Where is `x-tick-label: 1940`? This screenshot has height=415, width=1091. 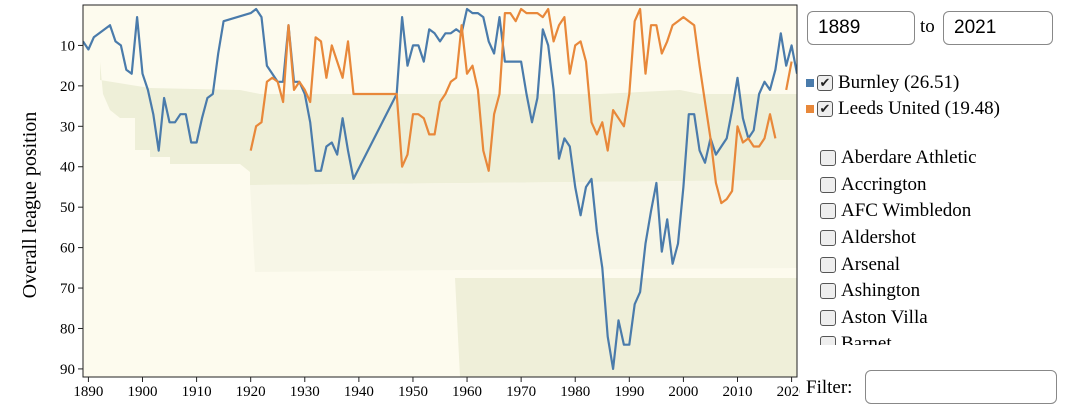 x-tick-label: 1940 is located at coordinates (359, 392).